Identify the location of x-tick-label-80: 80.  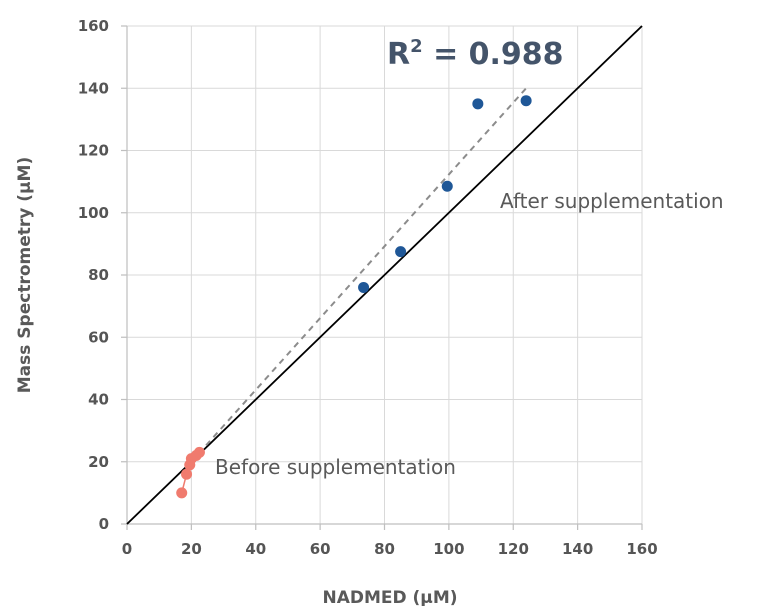
(384, 549).